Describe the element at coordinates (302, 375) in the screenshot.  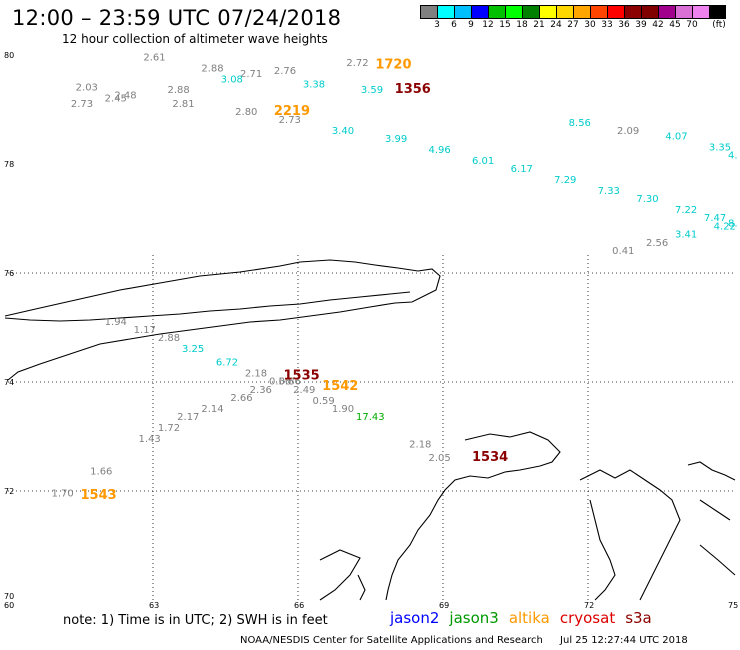
I see `pass-time-label: 1535` at that location.